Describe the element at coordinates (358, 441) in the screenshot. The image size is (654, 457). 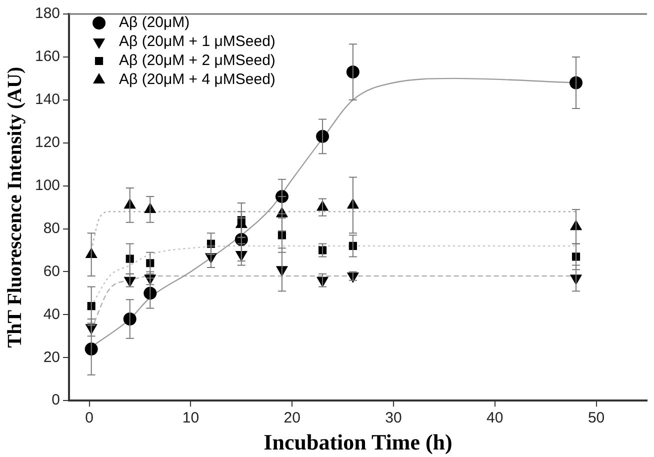
I see `x-axis-title: Incubation Time (h)` at that location.